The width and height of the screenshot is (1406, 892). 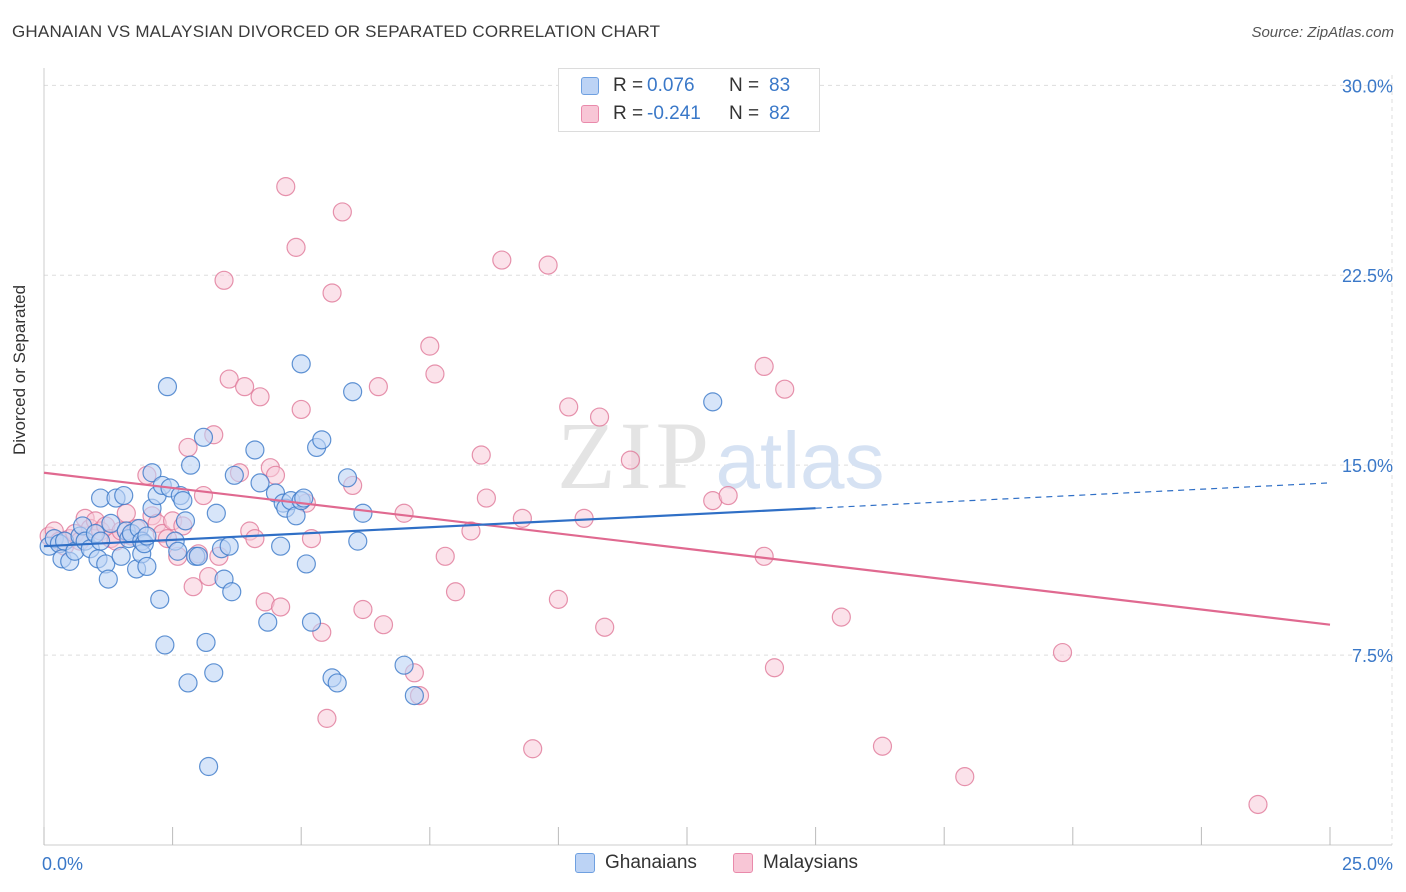 I want to click on y-tick-label: 30.0%, so click(x=1367, y=86).